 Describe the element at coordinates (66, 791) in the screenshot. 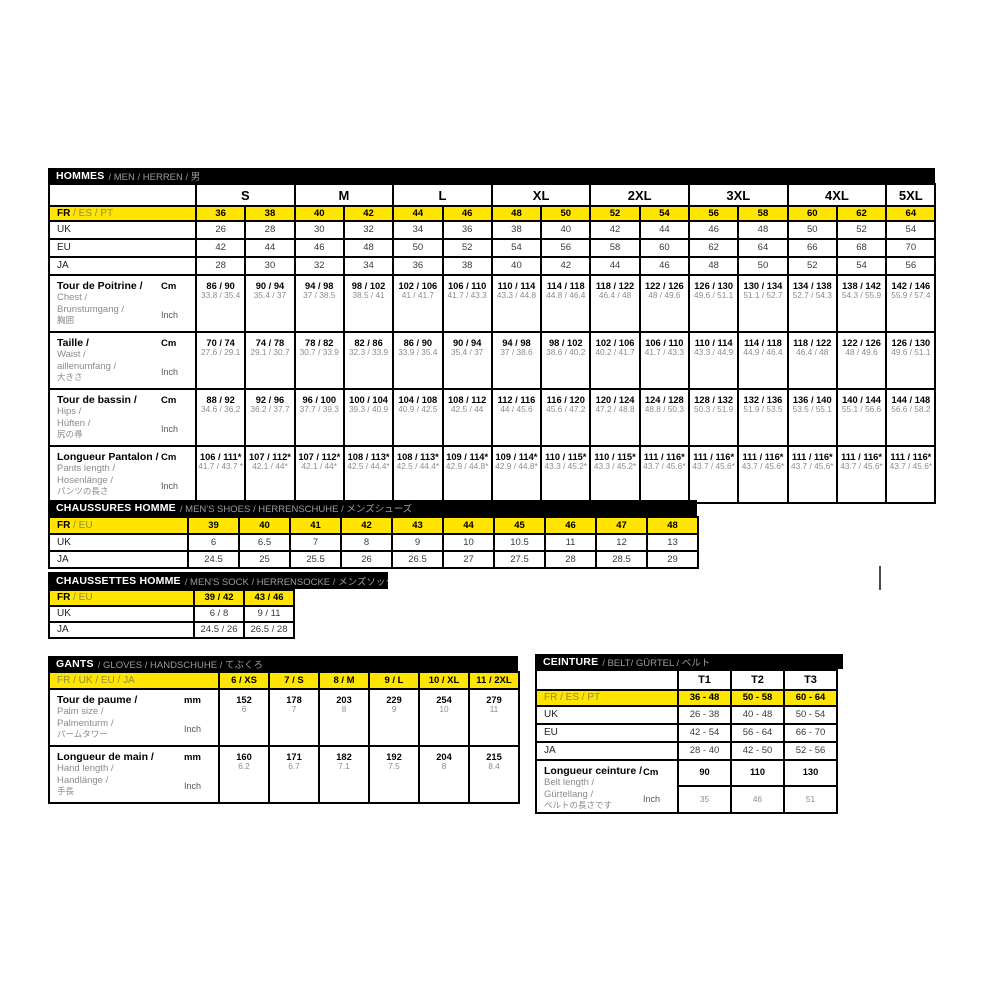

I see `measurement-label-ja: 手長` at that location.